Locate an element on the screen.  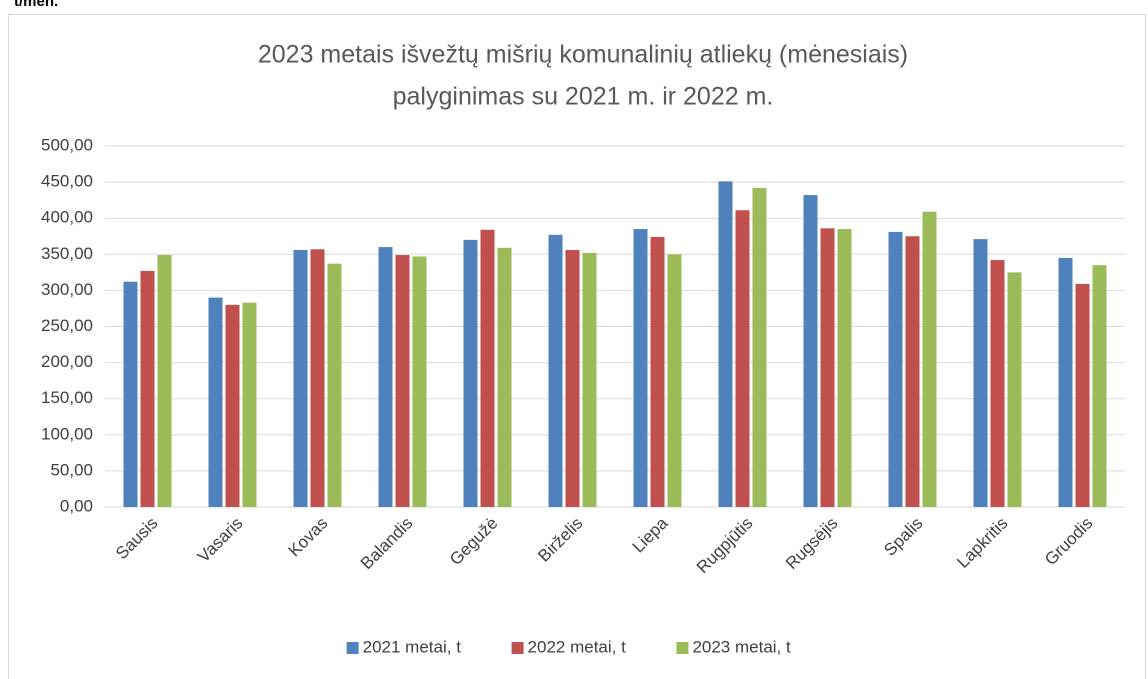
chart-title: palyginimas su 2021 m. ir 2022 m. is located at coordinates (583, 97).